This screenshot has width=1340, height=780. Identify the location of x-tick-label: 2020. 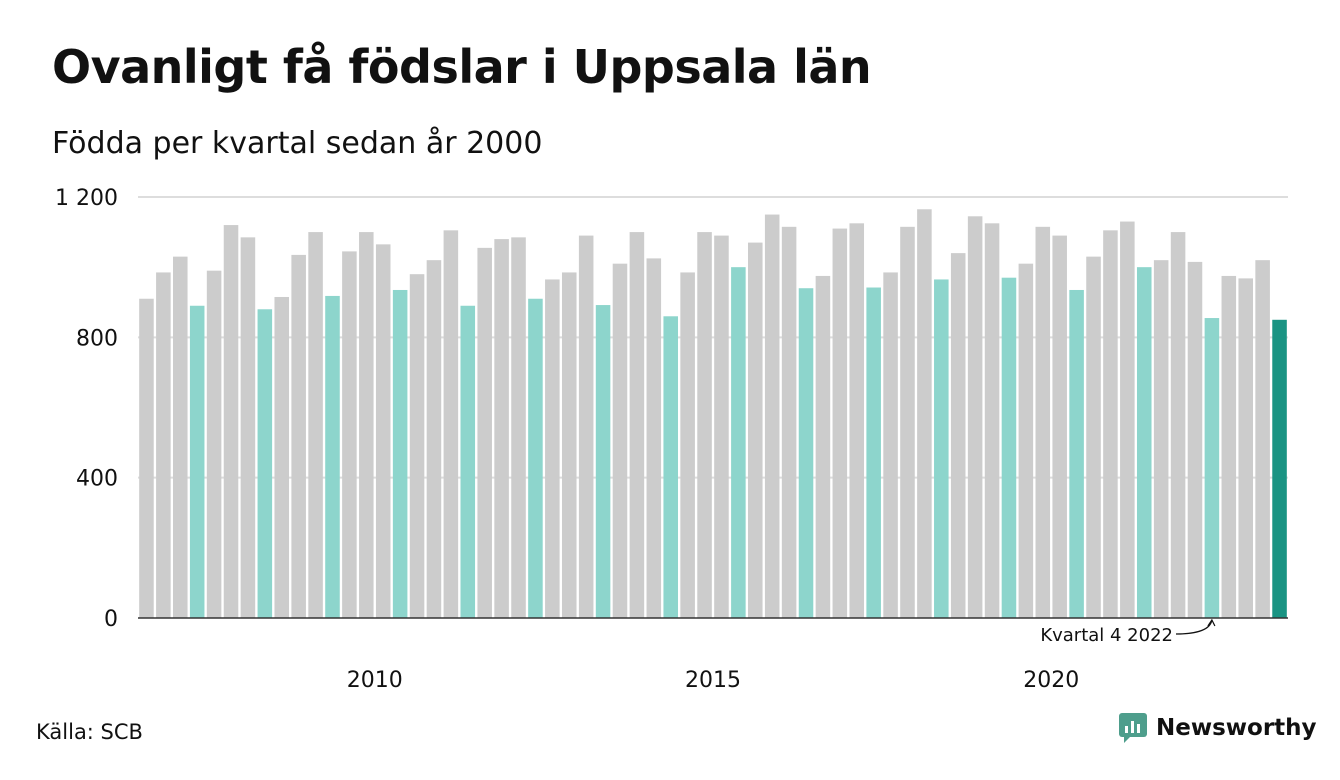
(1051, 680).